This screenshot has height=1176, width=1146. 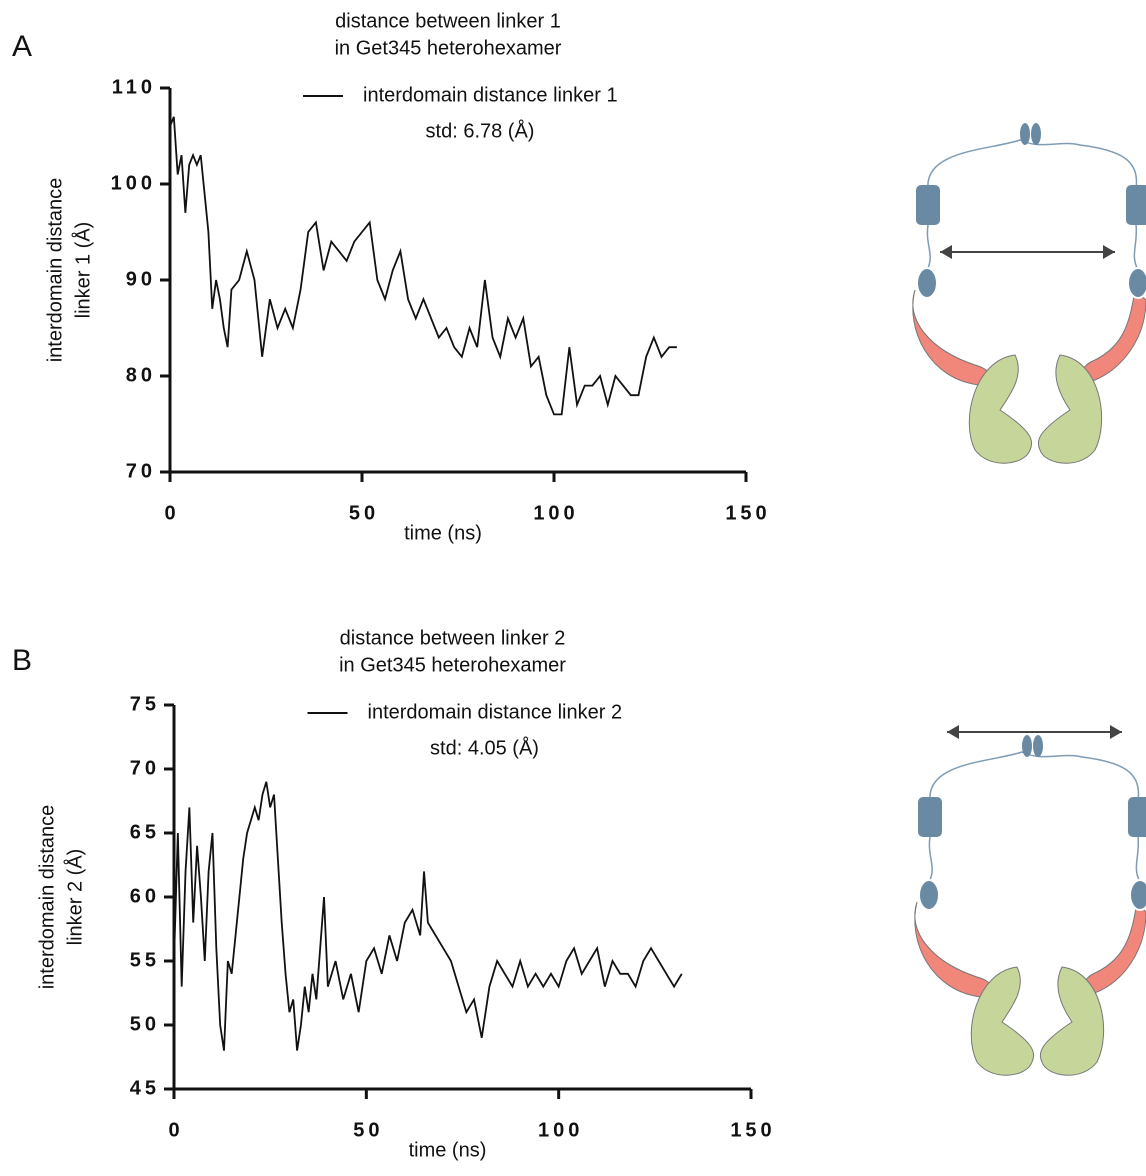 What do you see at coordinates (145, 896) in the screenshot?
I see `y-tick-label: 60` at bounding box center [145, 896].